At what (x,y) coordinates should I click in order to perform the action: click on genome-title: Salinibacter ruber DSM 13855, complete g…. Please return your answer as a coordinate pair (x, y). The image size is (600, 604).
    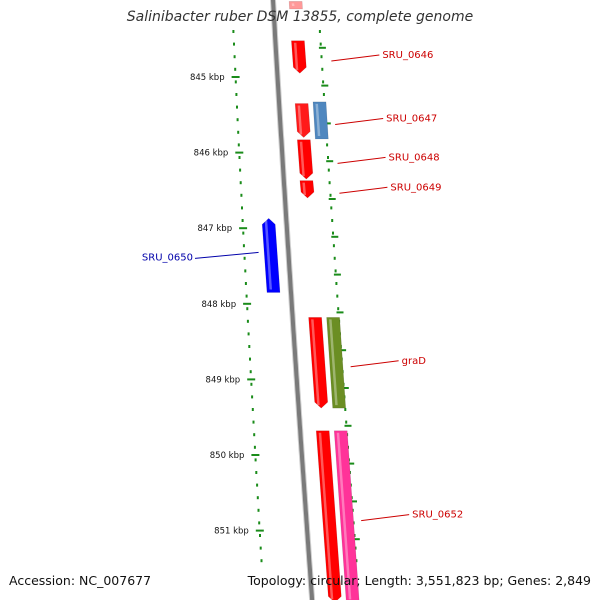
    Looking at the image, I should click on (300, 17).